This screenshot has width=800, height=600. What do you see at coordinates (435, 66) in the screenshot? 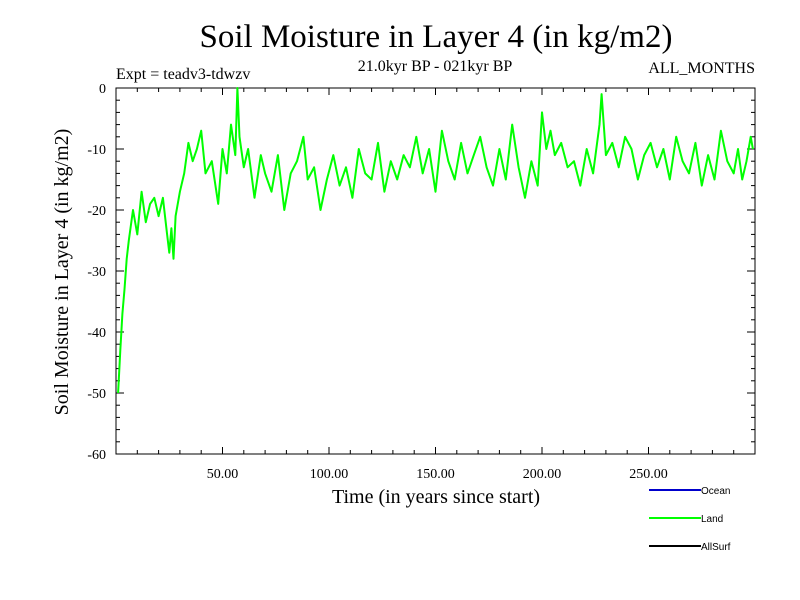
I see `period-label: 21.0kyr BP - 021kyr BP` at bounding box center [435, 66].